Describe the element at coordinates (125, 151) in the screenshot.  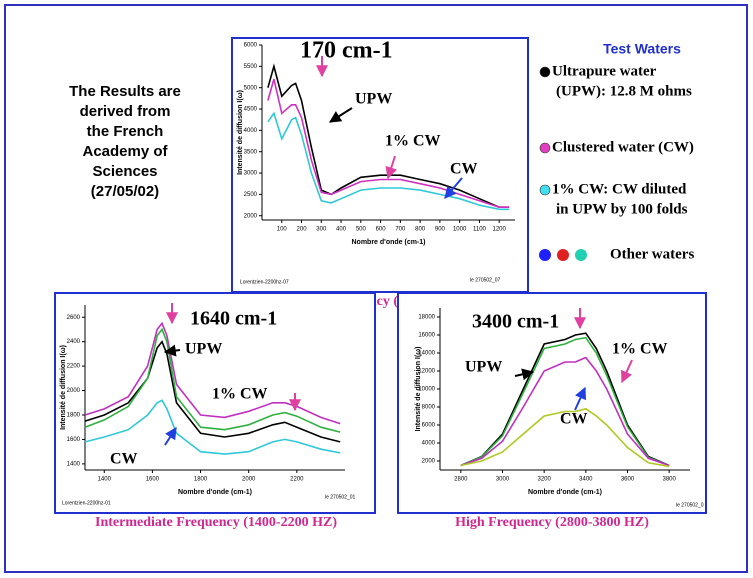
I see `note-line: Academy of` at that location.